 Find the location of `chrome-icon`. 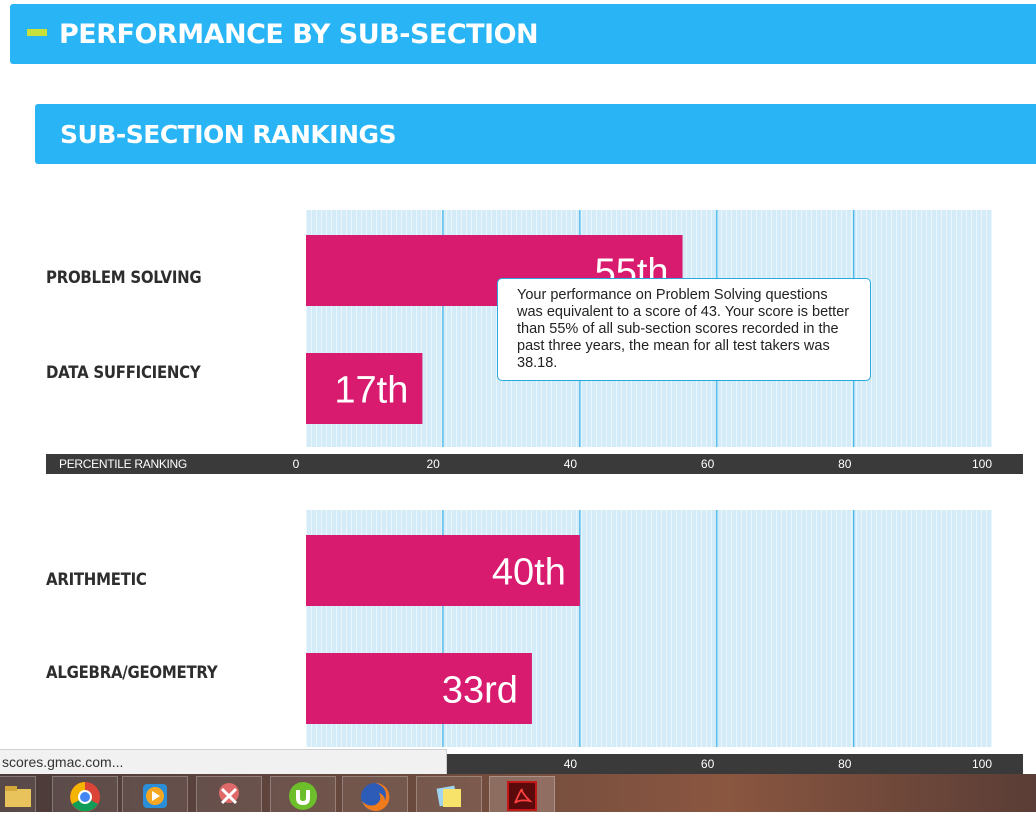

chrome-icon is located at coordinates (85, 797).